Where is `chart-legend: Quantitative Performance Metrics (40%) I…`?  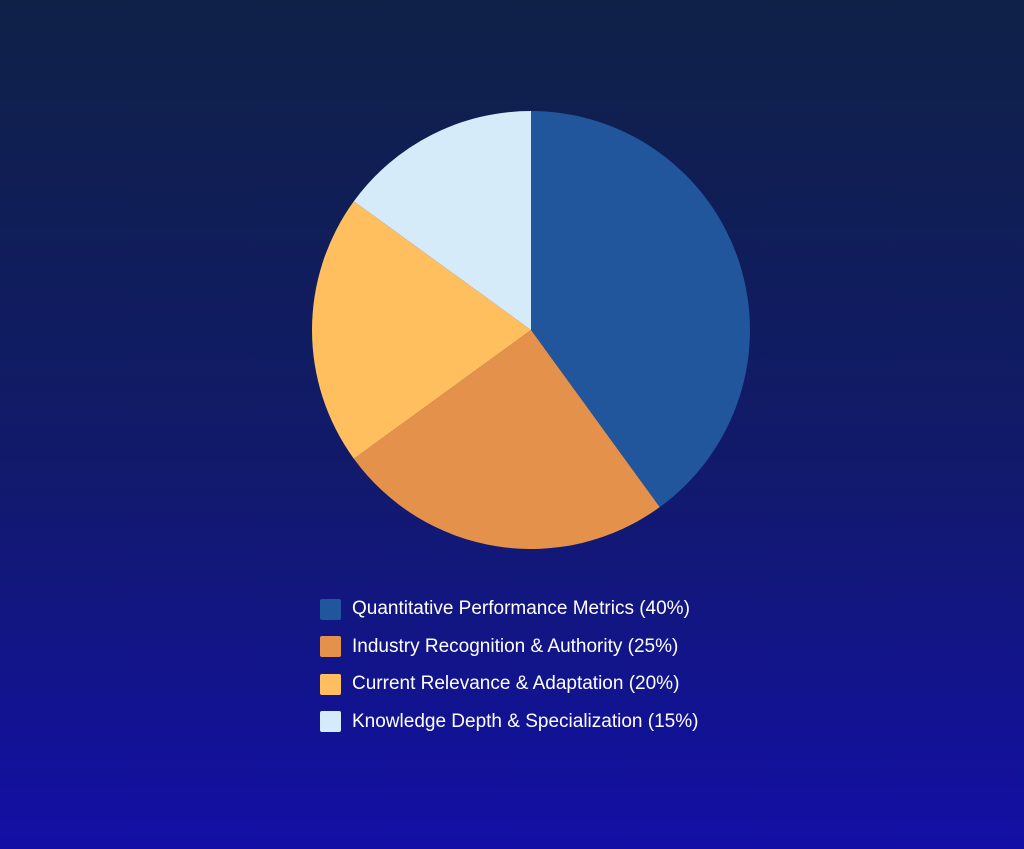 chart-legend: Quantitative Performance Metrics (40%) I… is located at coordinates (509, 673).